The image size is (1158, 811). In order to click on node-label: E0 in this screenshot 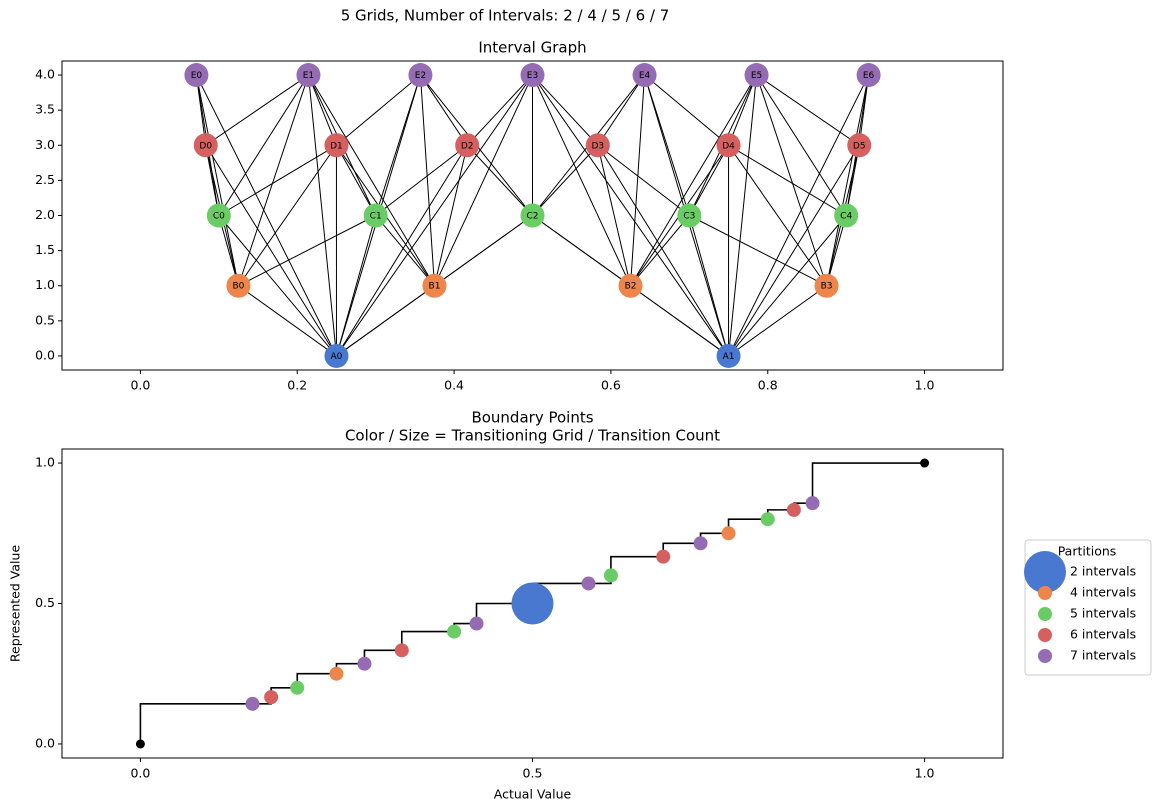, I will do `click(197, 76)`.